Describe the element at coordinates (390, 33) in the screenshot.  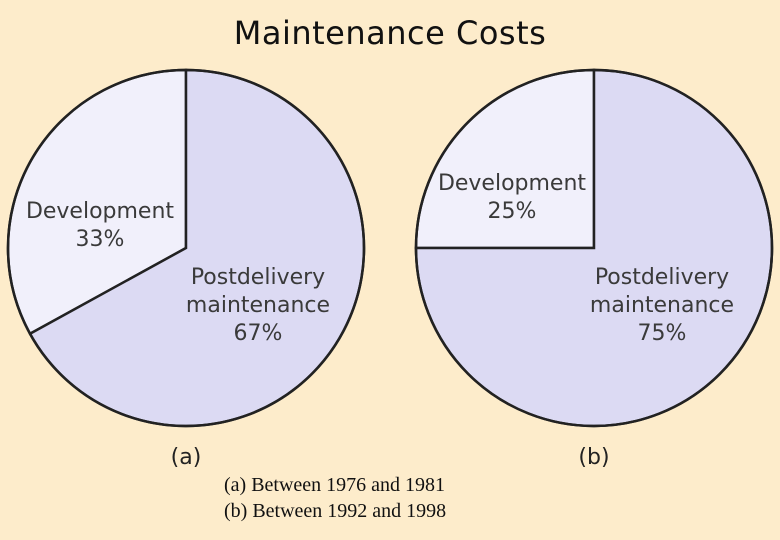
I see `chart-title: Maintenance Costs` at that location.